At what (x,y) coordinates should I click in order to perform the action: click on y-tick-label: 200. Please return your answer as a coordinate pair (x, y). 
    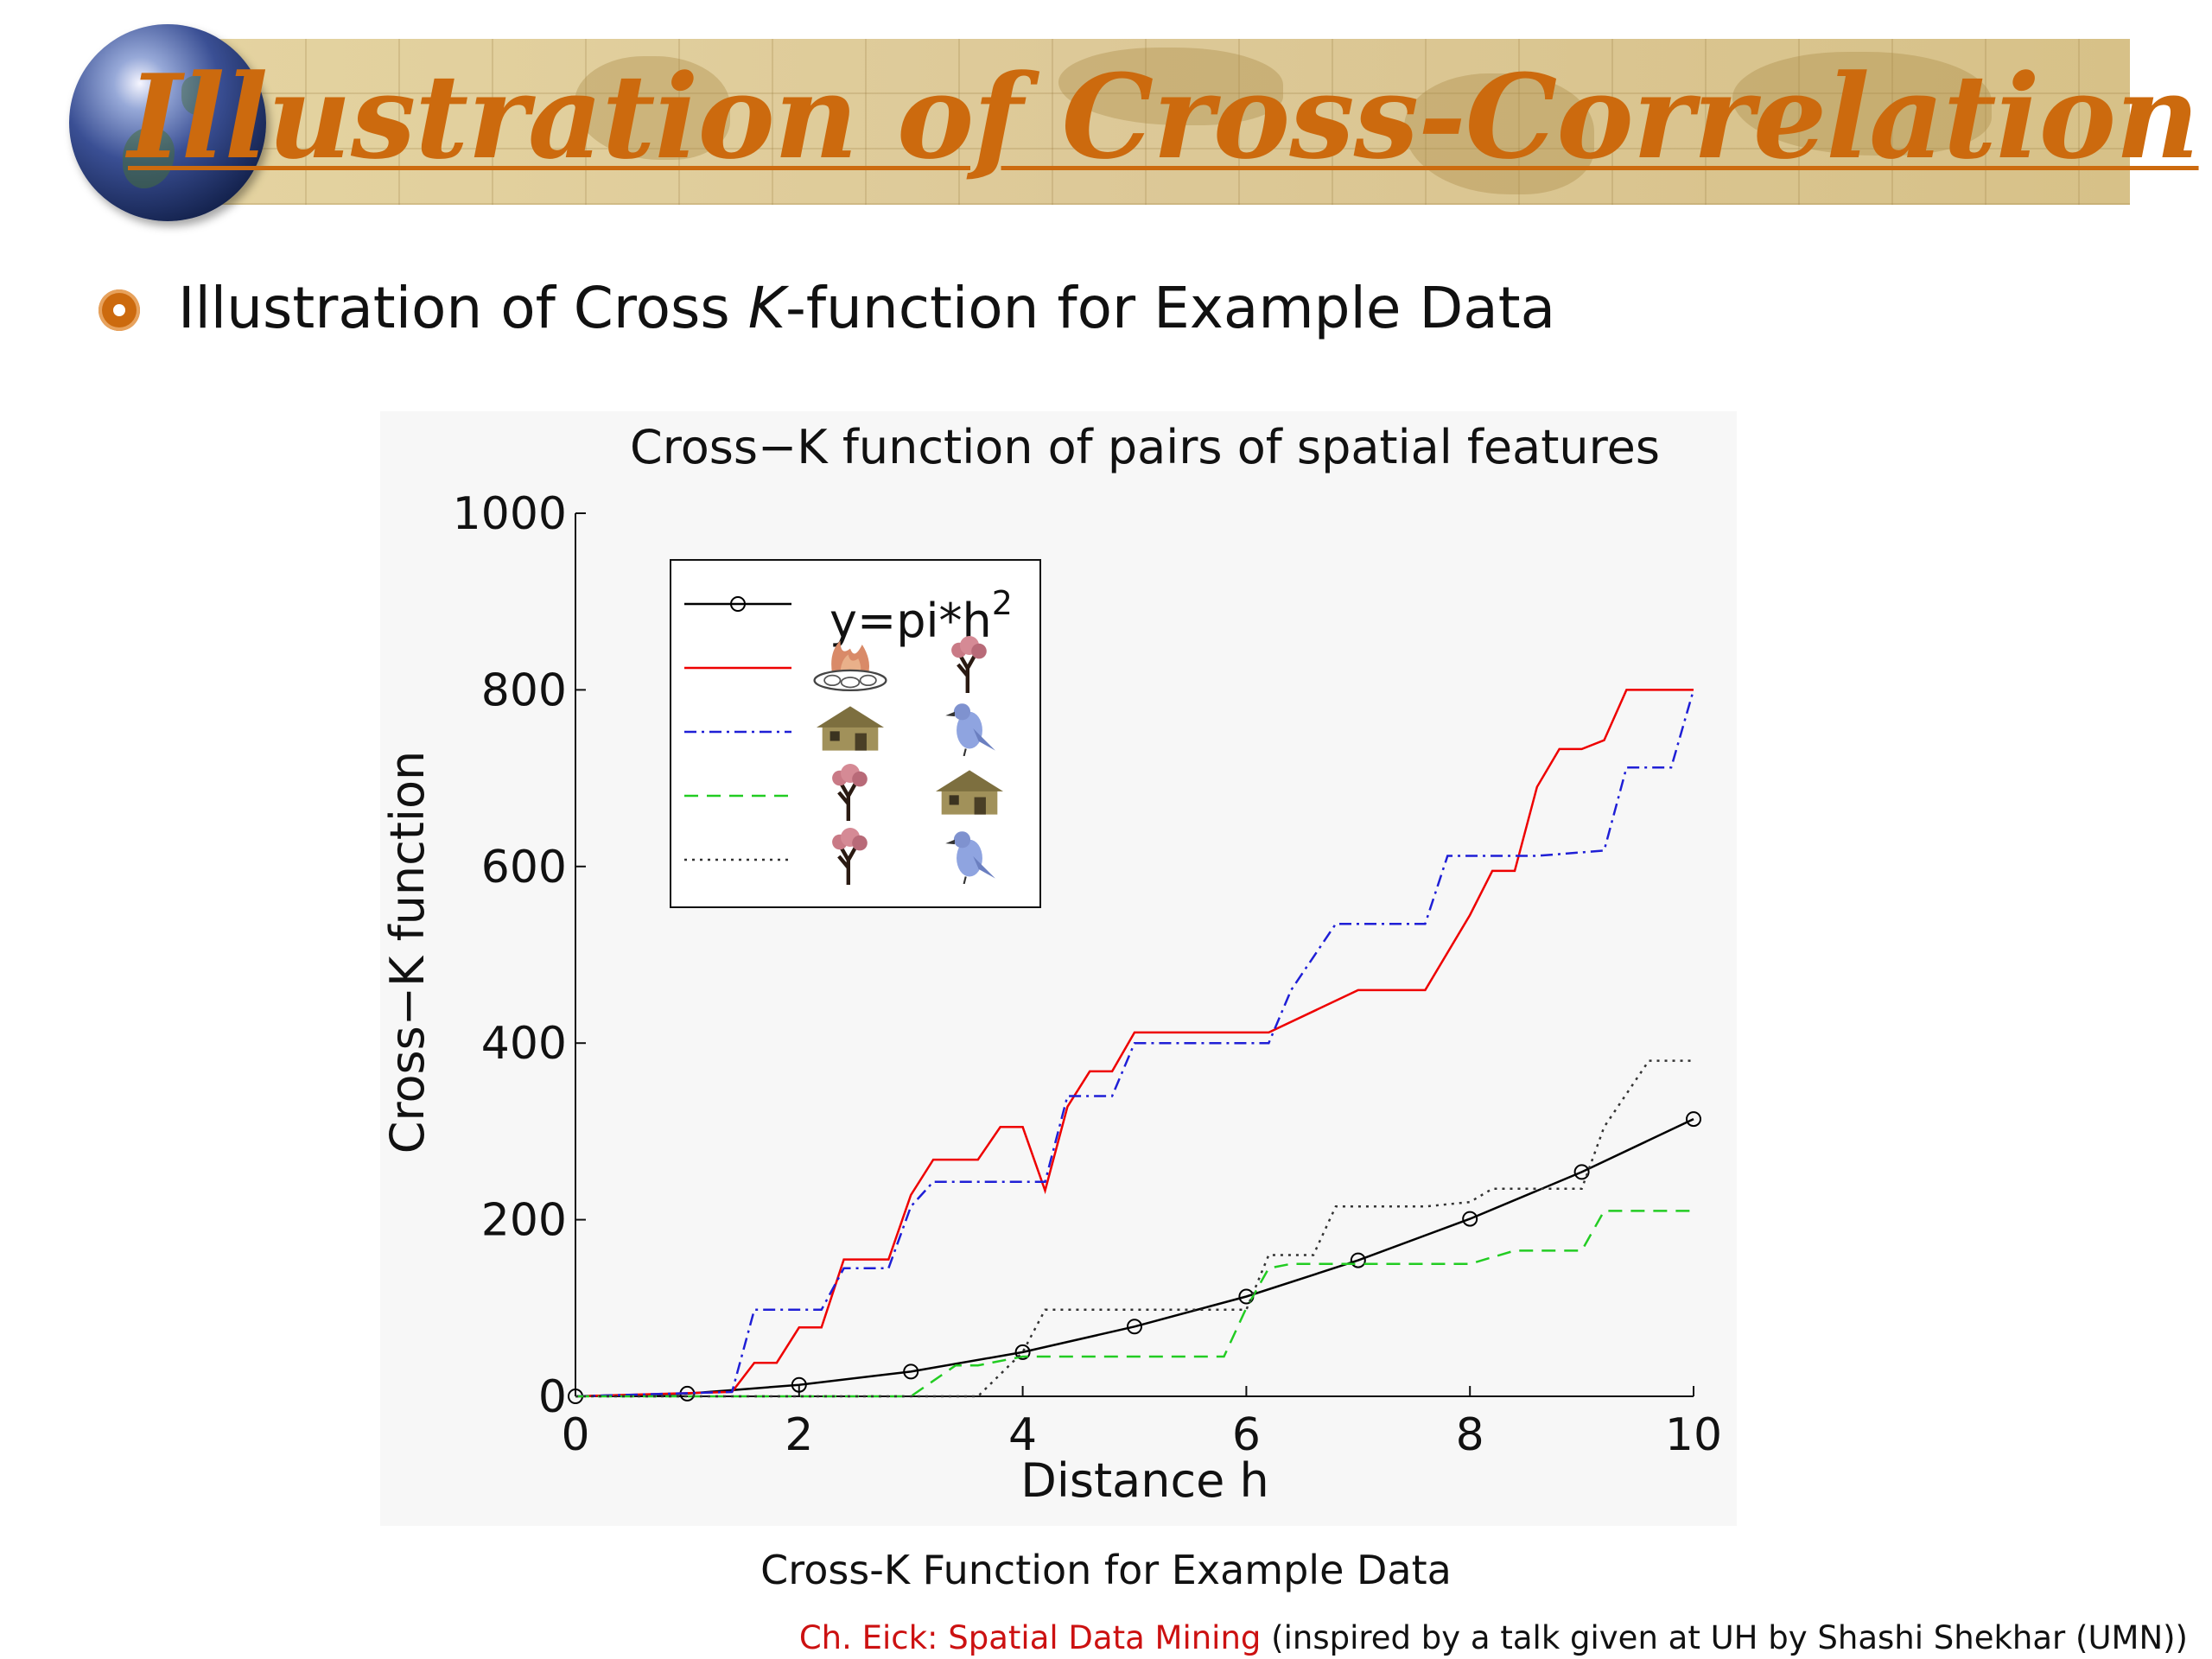
    Looking at the image, I should click on (524, 1221).